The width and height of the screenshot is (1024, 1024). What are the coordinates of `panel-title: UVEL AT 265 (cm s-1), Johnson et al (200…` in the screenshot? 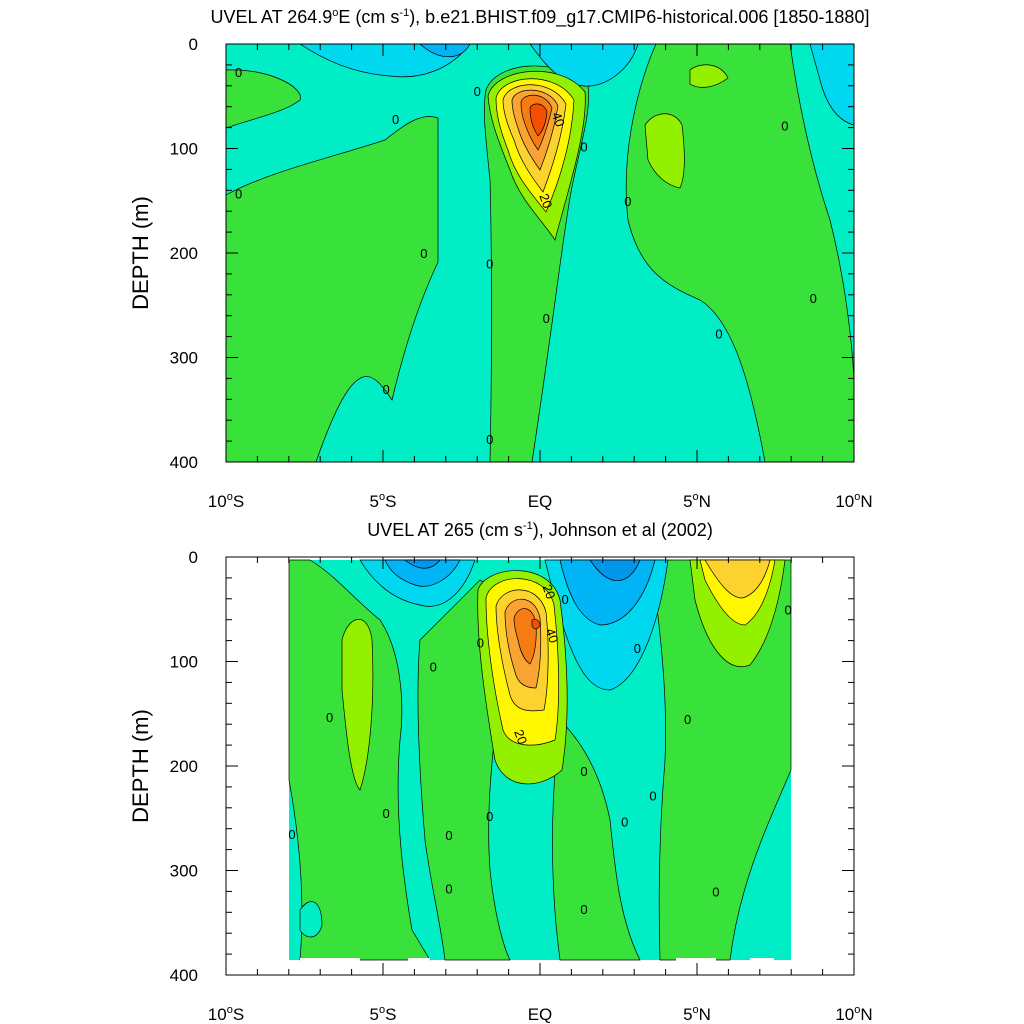 It's located at (540, 530).